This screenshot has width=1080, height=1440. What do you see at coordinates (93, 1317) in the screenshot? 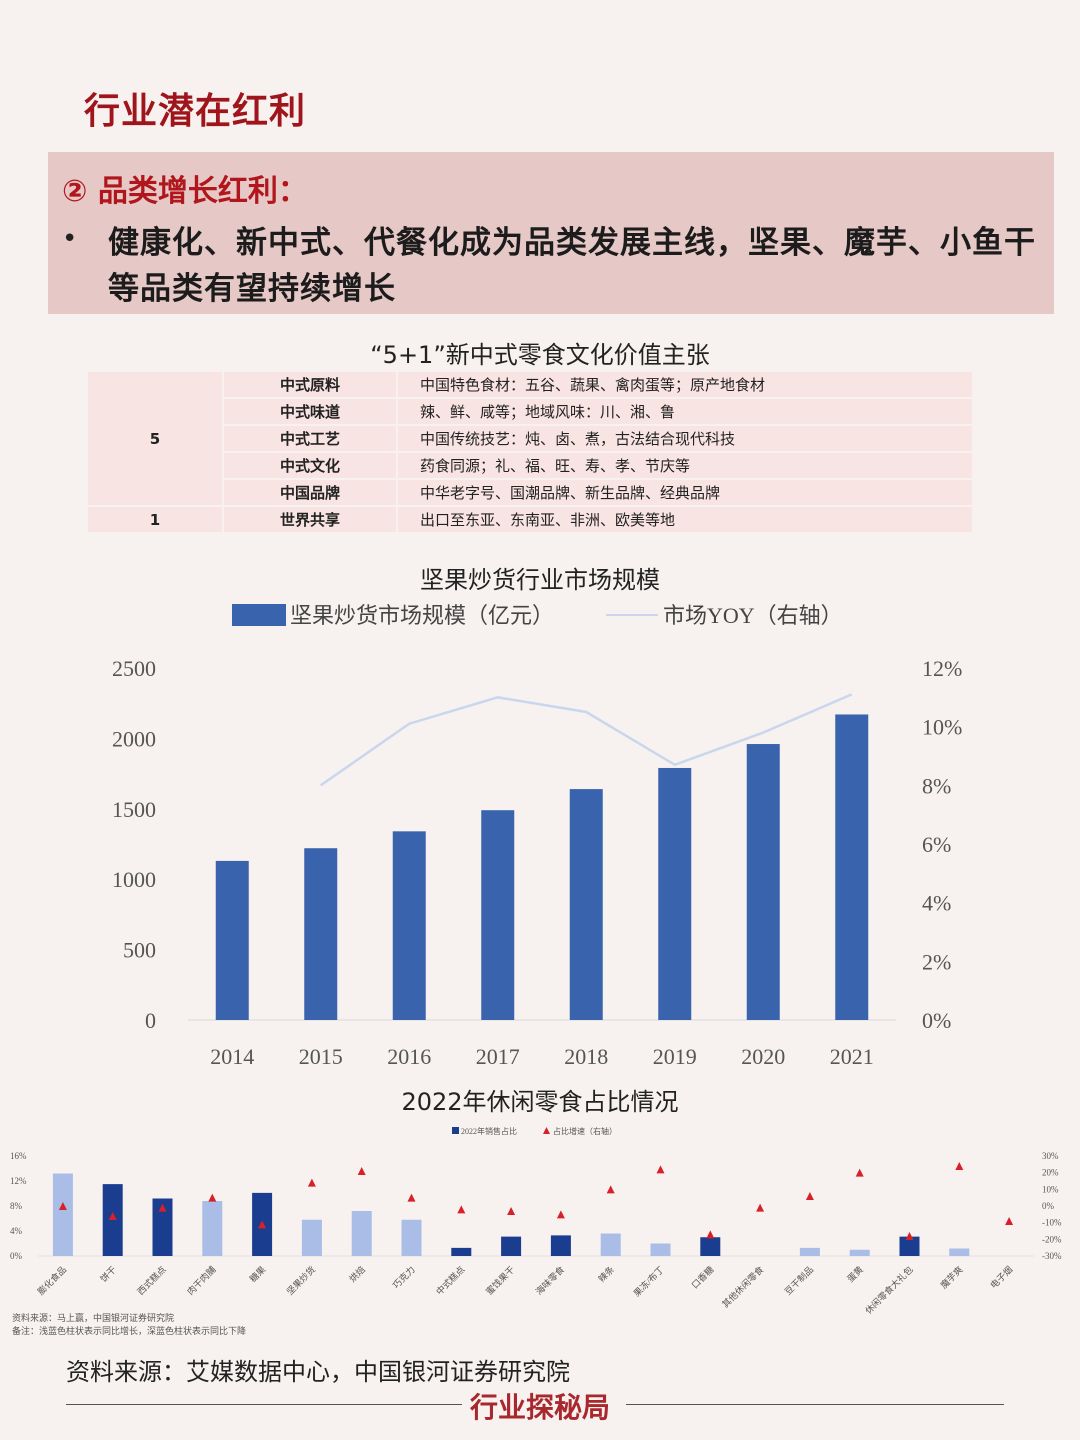
I see `chart-note: 资料来源：马上赢，中国银河证券研究院` at bounding box center [93, 1317].